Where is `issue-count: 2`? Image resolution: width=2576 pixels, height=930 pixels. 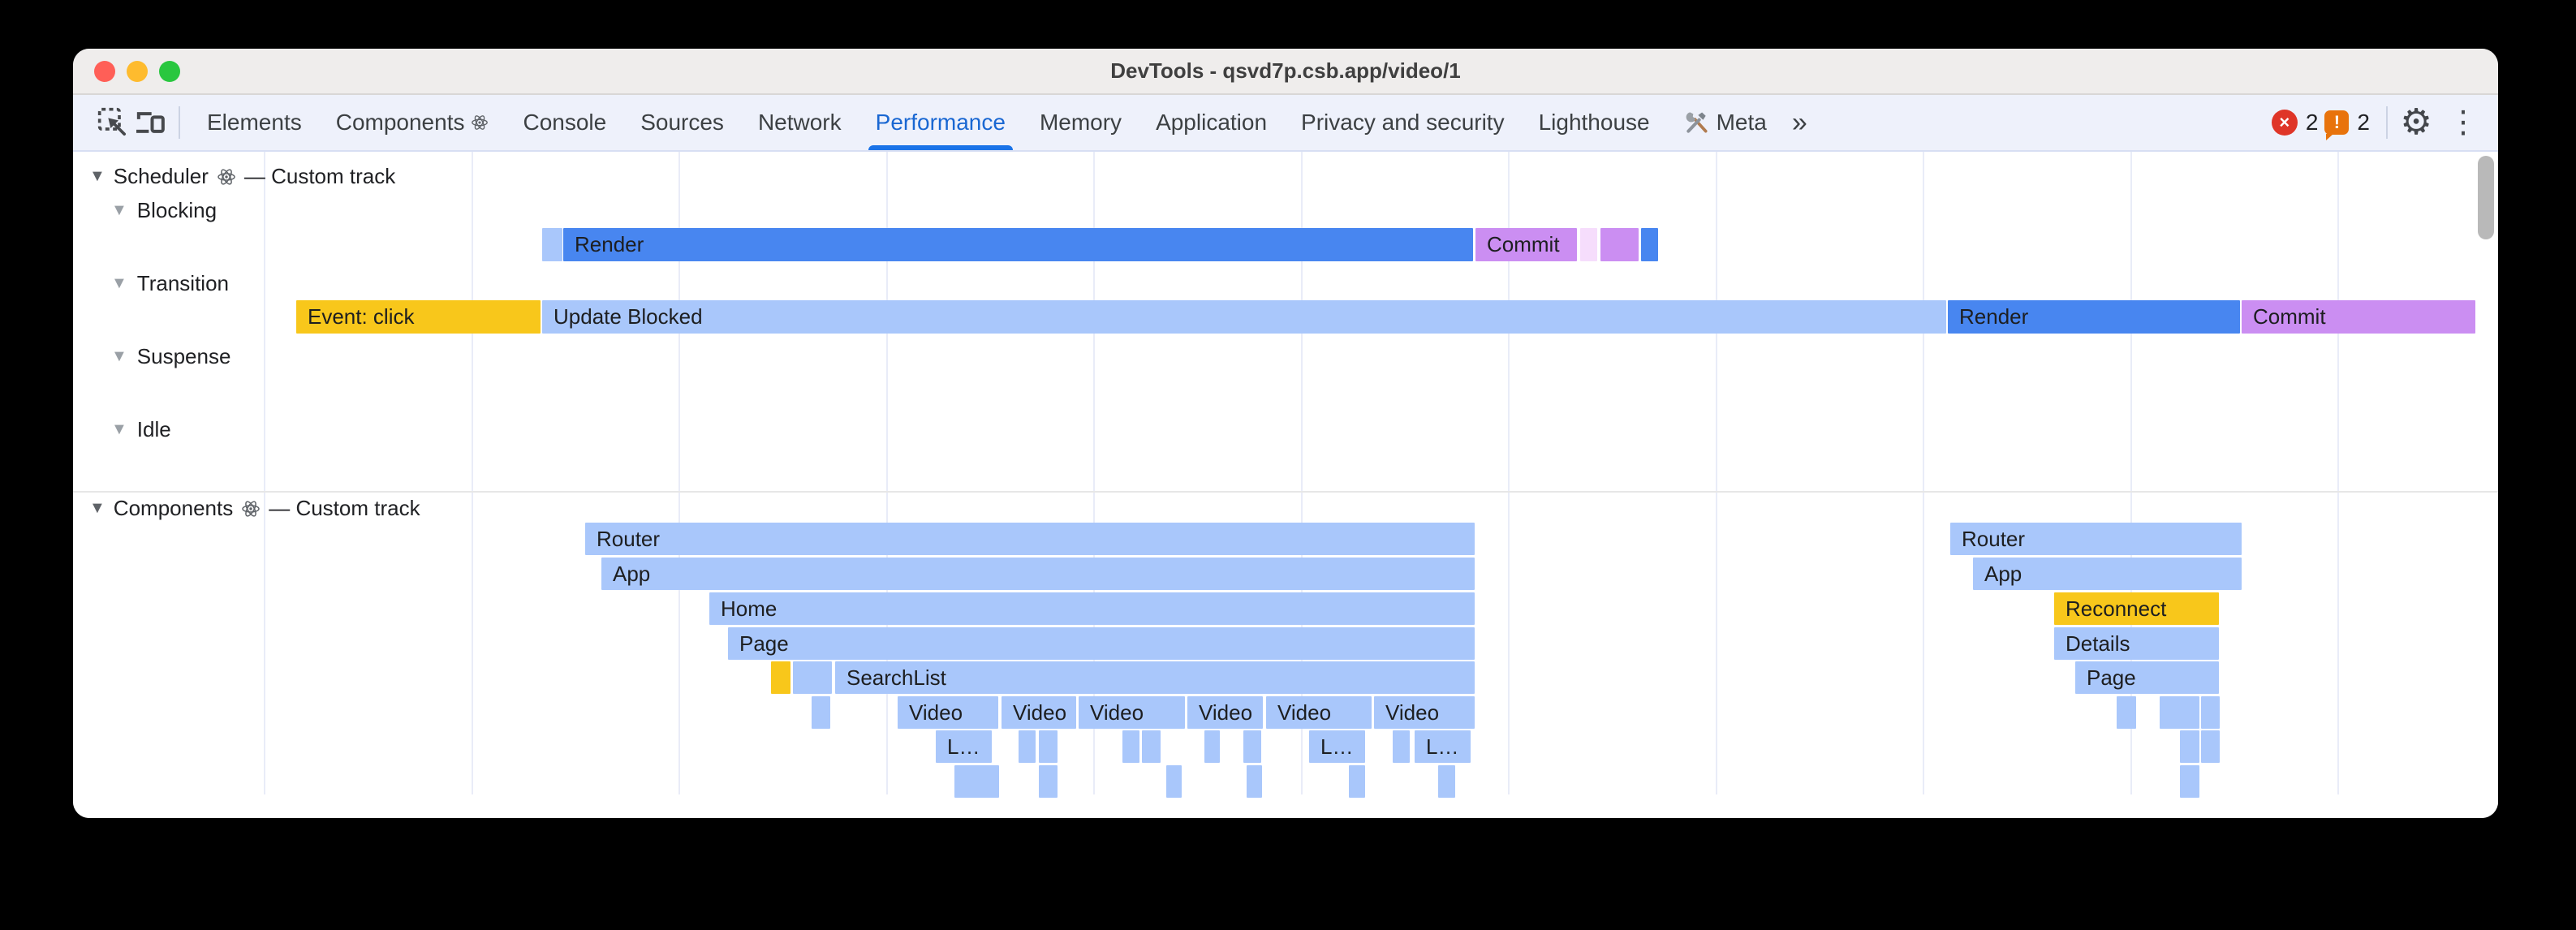 issue-count: 2 is located at coordinates (2364, 122).